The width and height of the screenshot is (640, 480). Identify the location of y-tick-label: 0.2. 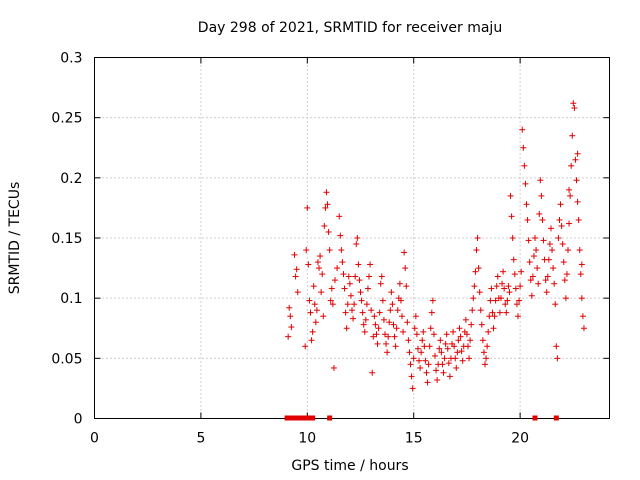
(71, 179).